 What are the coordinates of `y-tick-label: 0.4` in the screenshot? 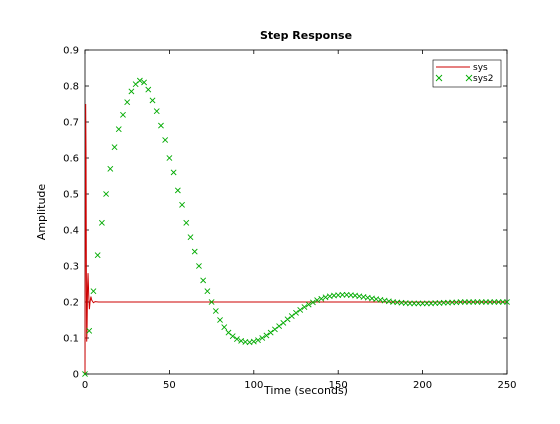 It's located at (71, 231).